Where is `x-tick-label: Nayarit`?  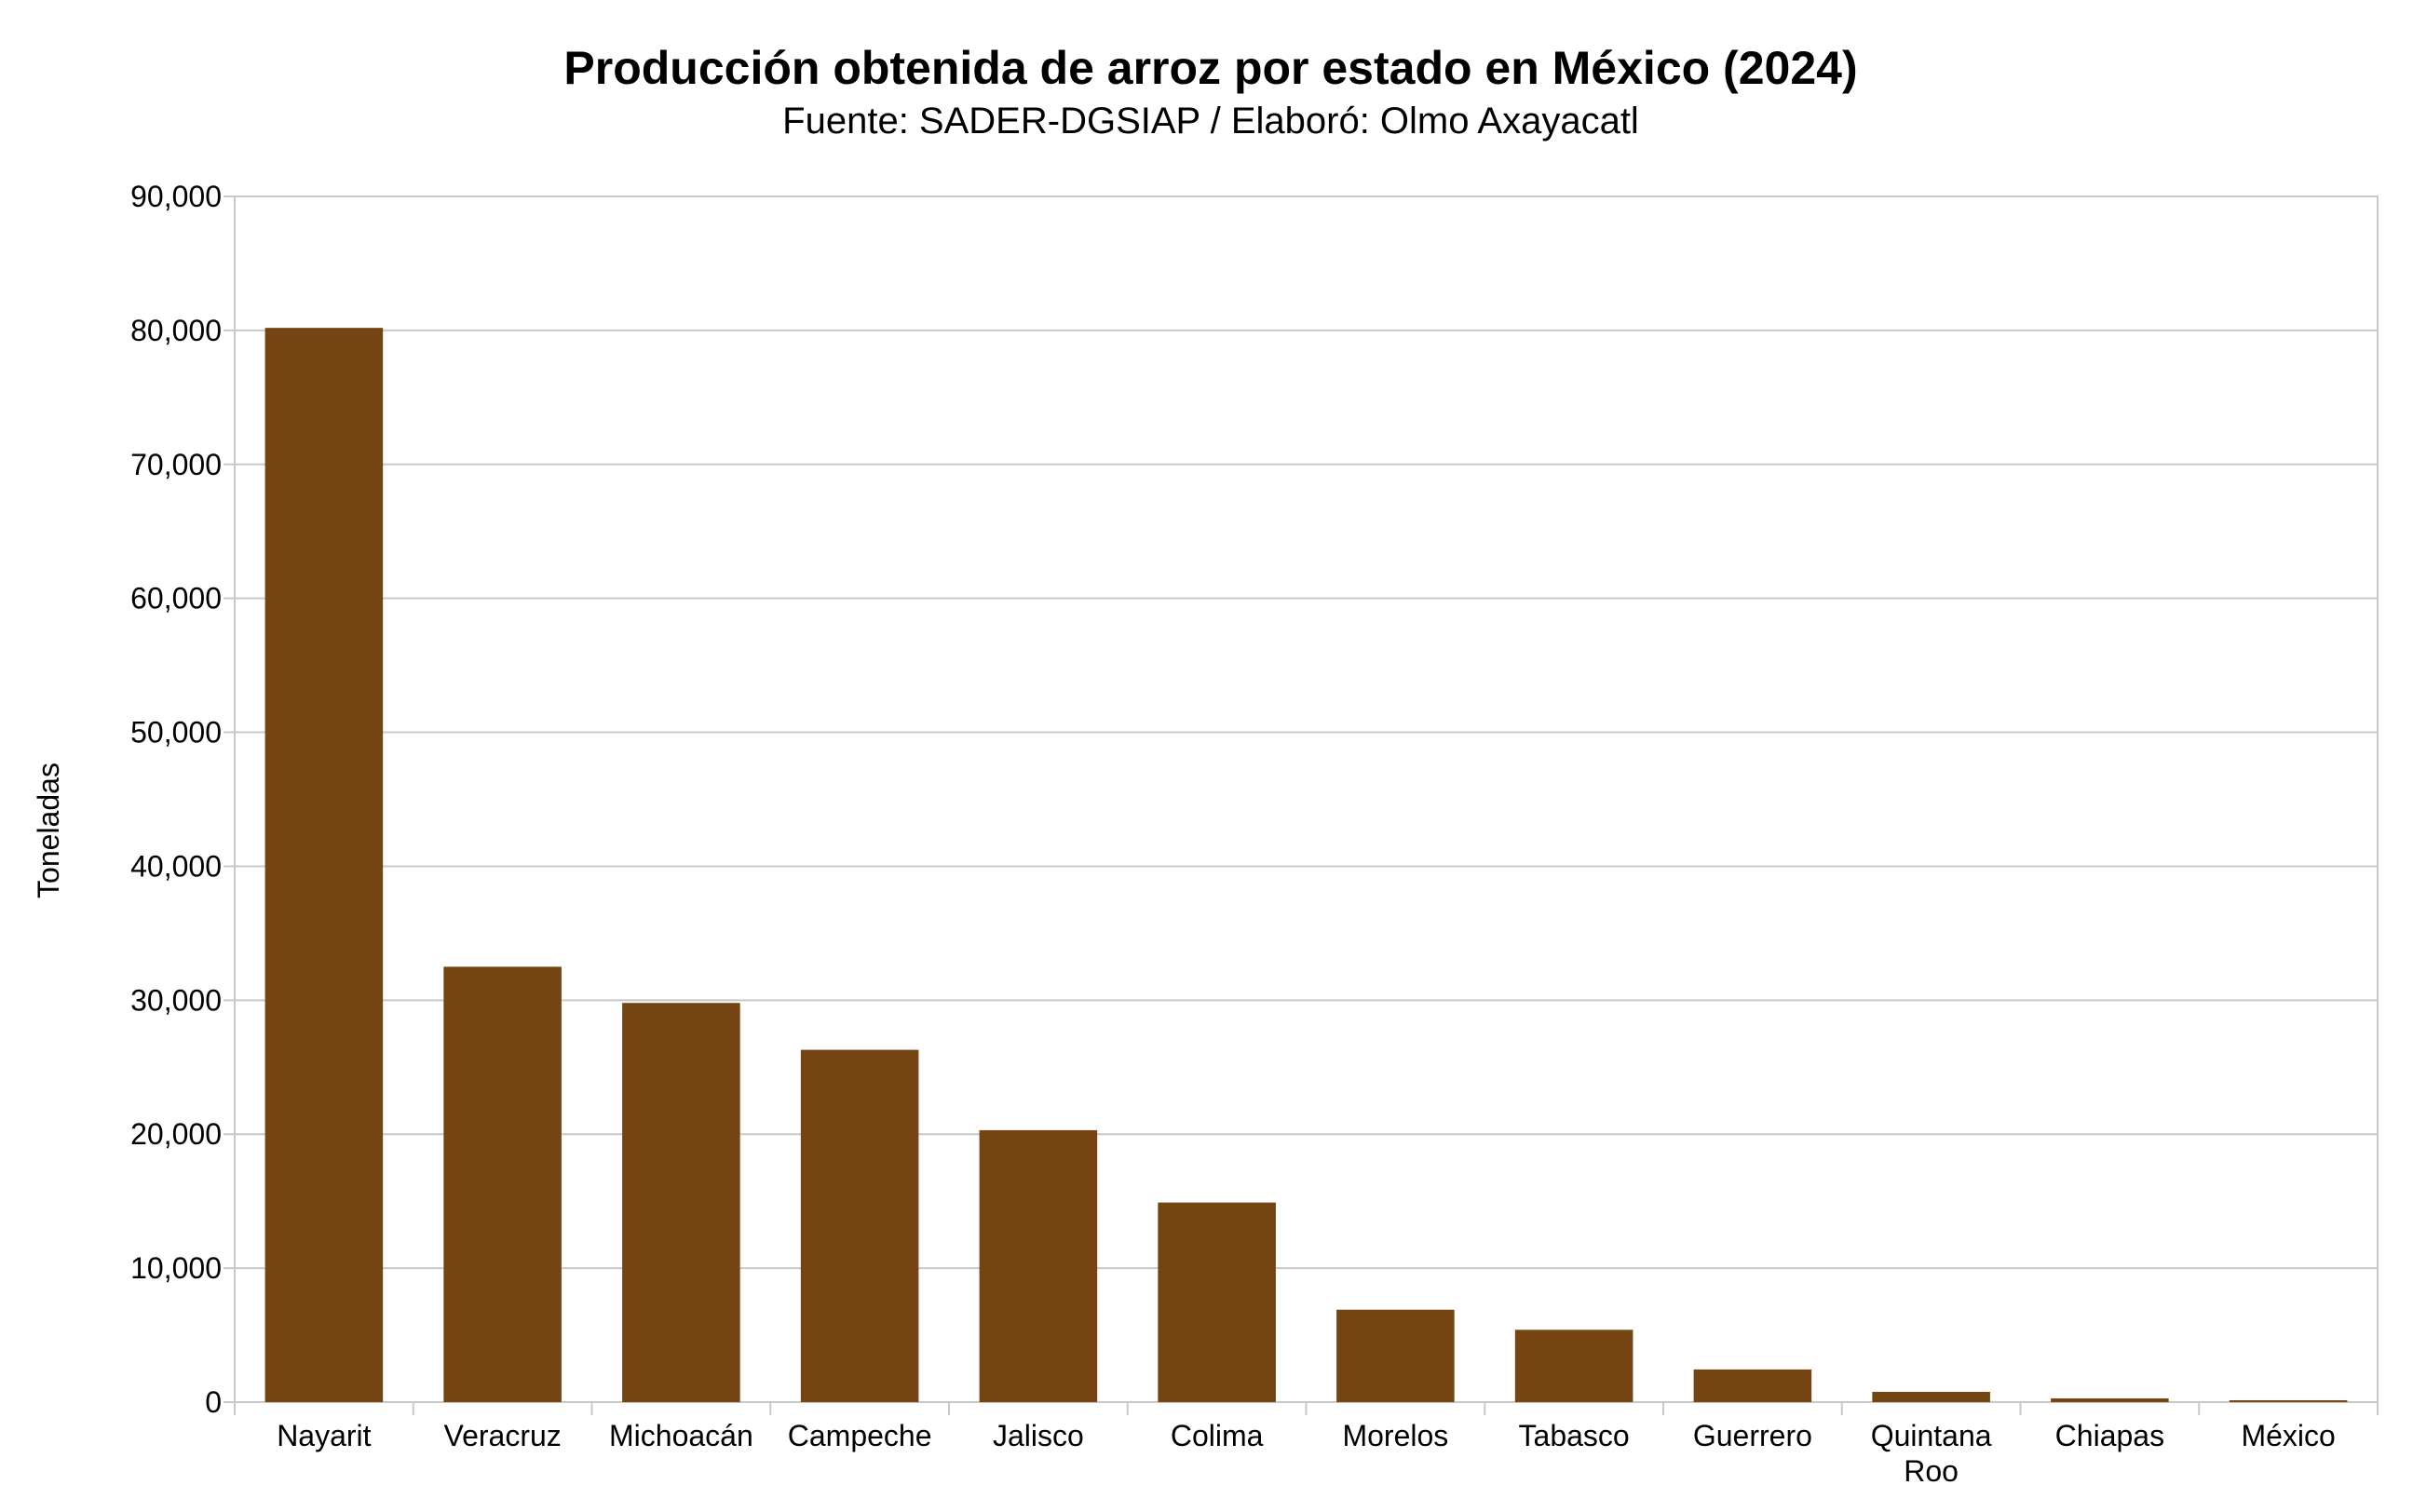
x-tick-label: Nayarit is located at coordinates (324, 1435).